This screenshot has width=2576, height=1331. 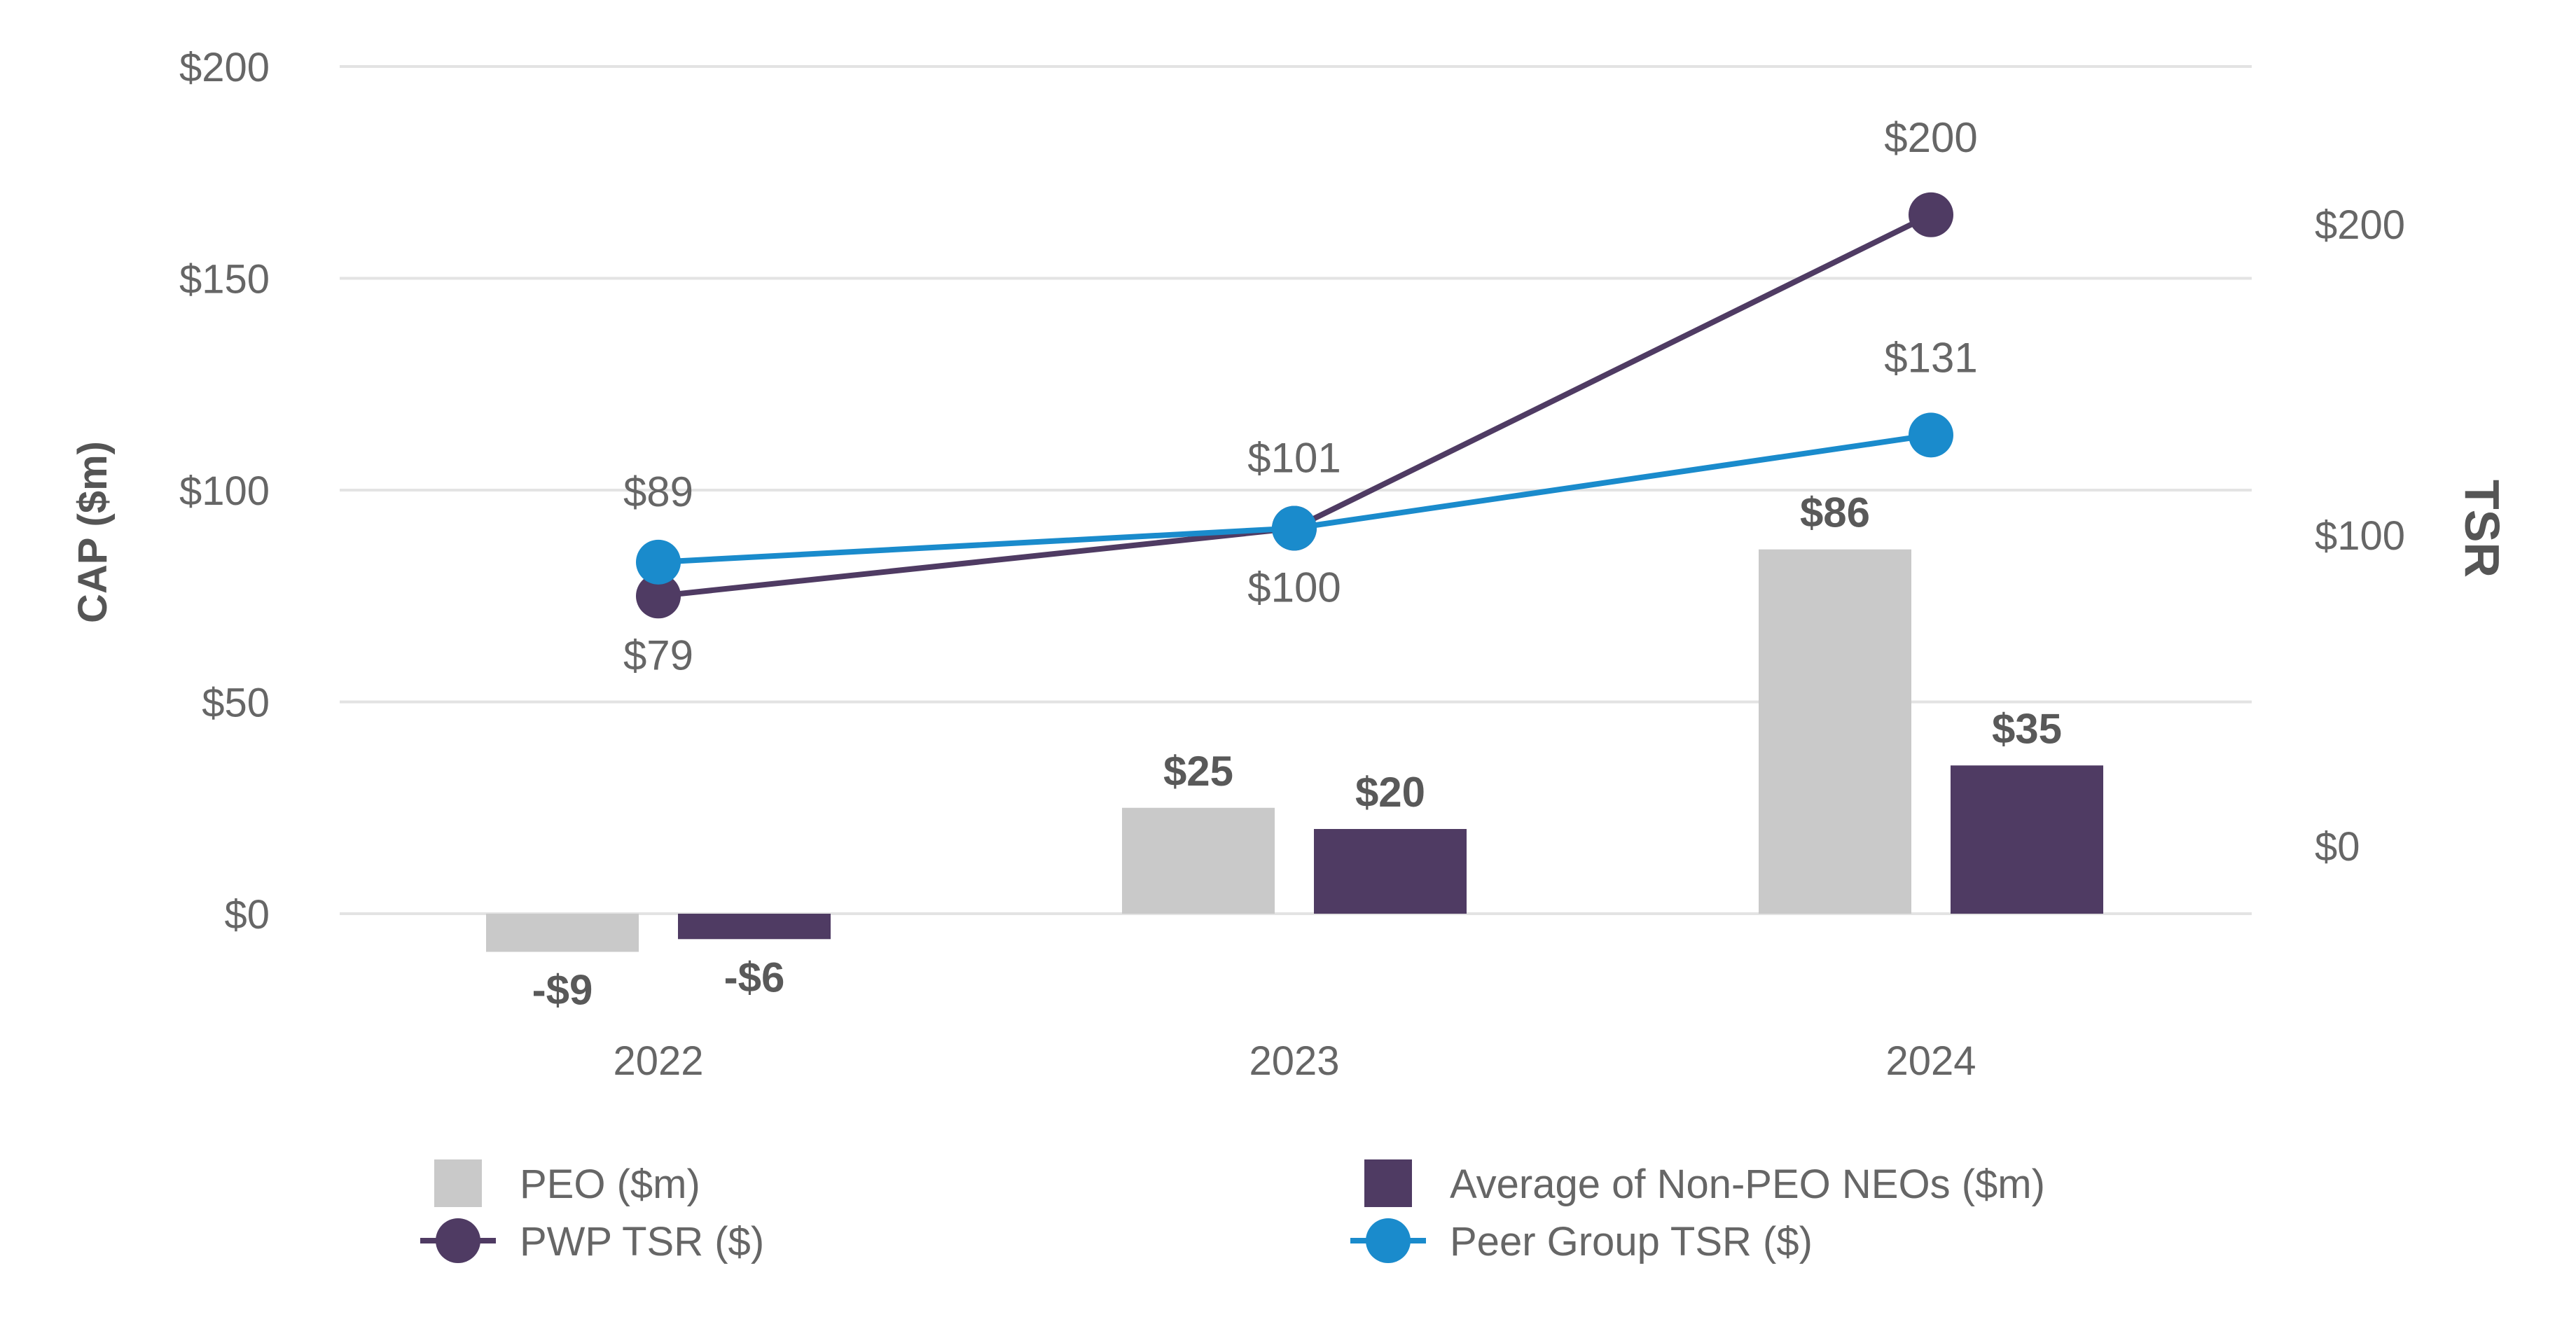 I want to click on bar-peo-2022, so click(x=562, y=933).